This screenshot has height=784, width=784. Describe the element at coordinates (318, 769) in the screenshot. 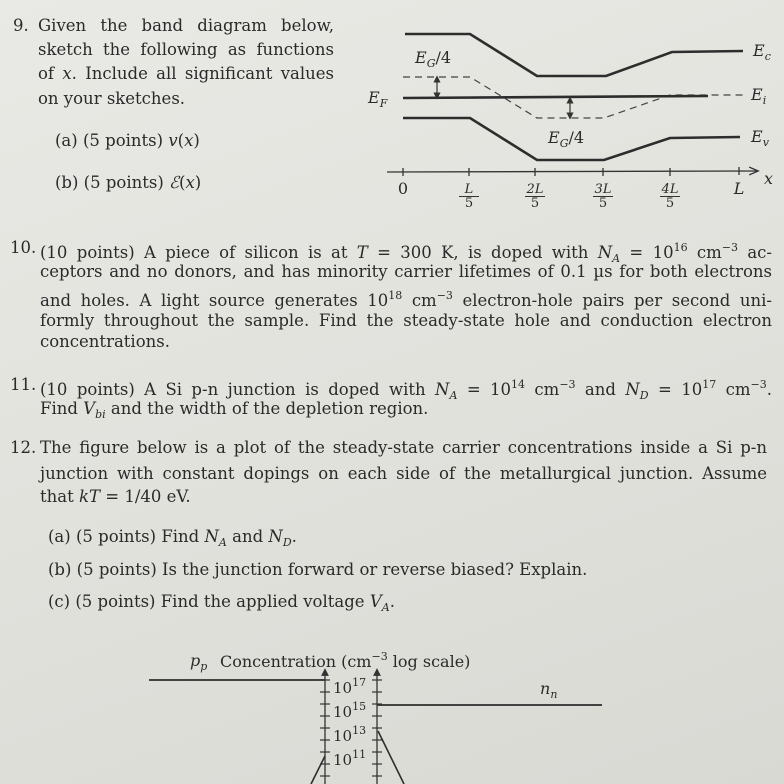

I see `np-minority-curve` at that location.